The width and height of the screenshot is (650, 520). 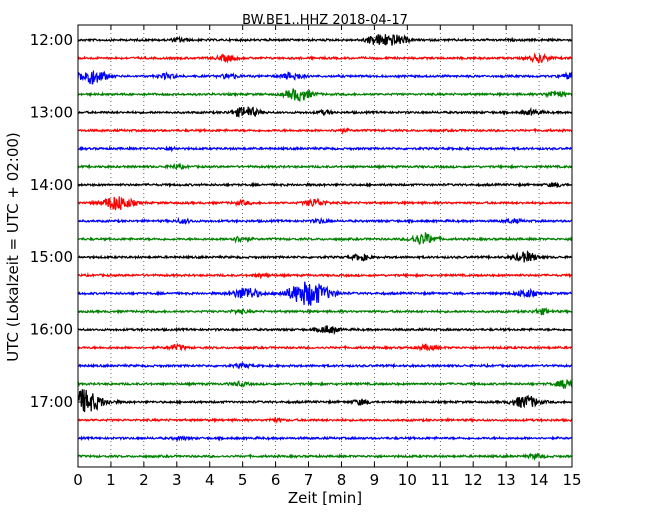 I want to click on x-axis-label: Zeit [min], so click(x=325, y=498).